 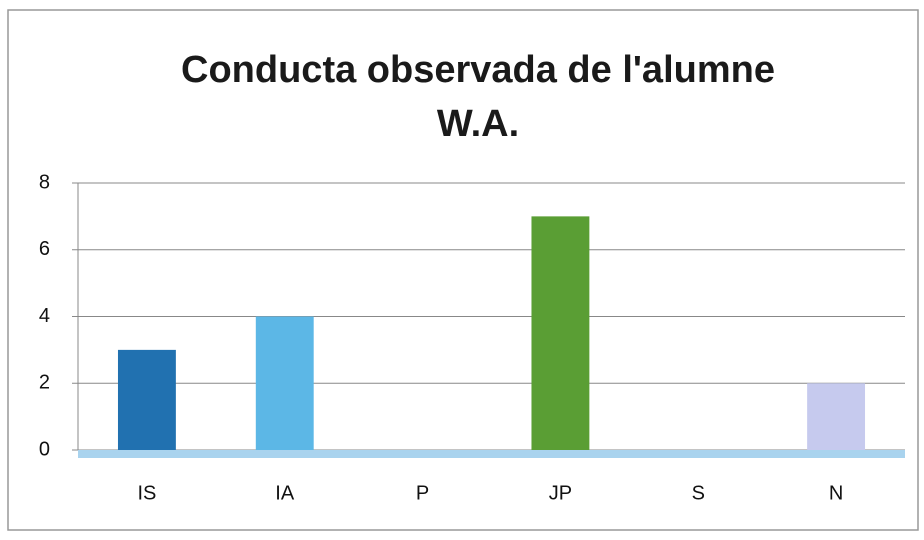 What do you see at coordinates (478, 124) in the screenshot?
I see `chart-title-line2: W.A.` at bounding box center [478, 124].